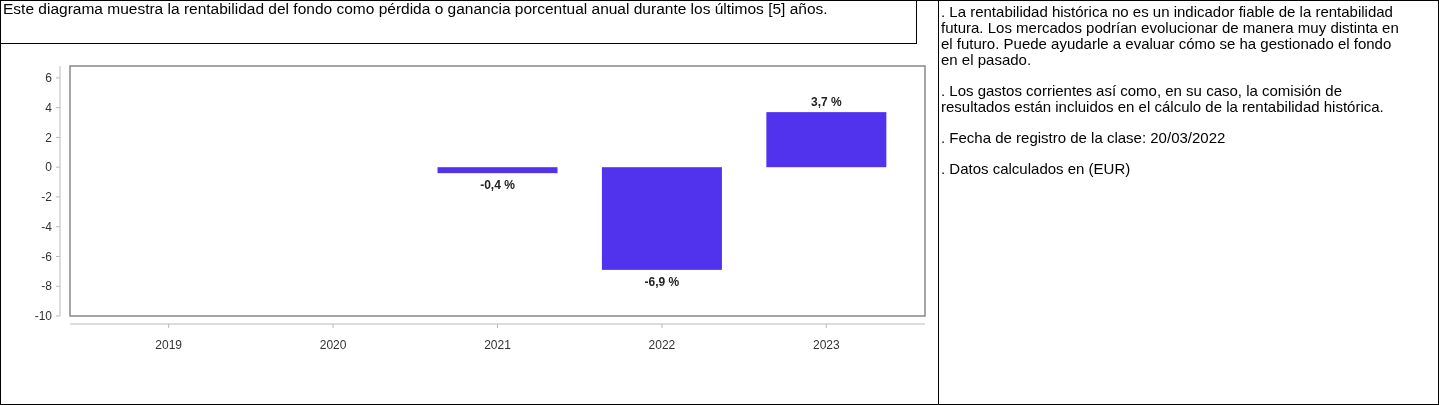  Describe the element at coordinates (49, 78) in the screenshot. I see `y-tick-label: 6` at that location.